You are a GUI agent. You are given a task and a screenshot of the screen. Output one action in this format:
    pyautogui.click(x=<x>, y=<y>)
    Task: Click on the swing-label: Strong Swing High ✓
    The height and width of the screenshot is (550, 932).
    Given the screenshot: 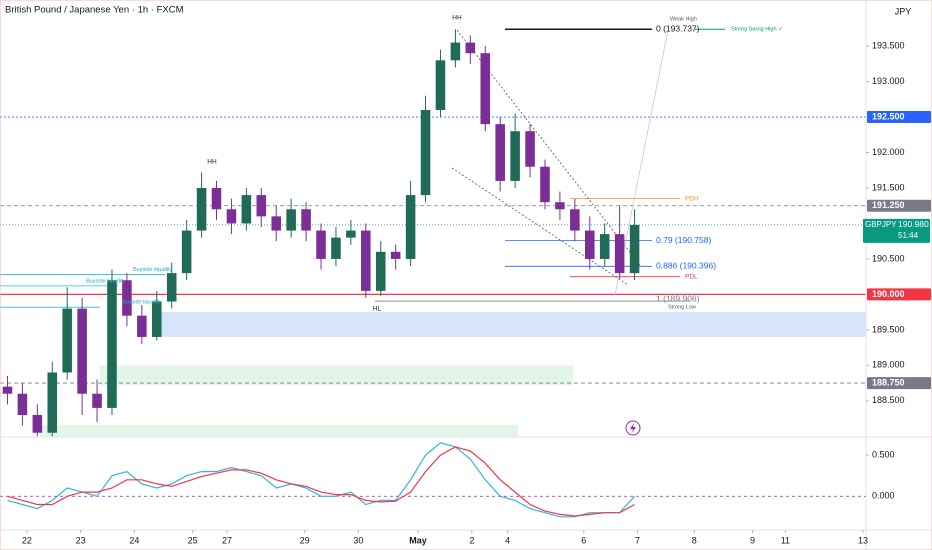 What is the action you would take?
    pyautogui.click(x=757, y=29)
    